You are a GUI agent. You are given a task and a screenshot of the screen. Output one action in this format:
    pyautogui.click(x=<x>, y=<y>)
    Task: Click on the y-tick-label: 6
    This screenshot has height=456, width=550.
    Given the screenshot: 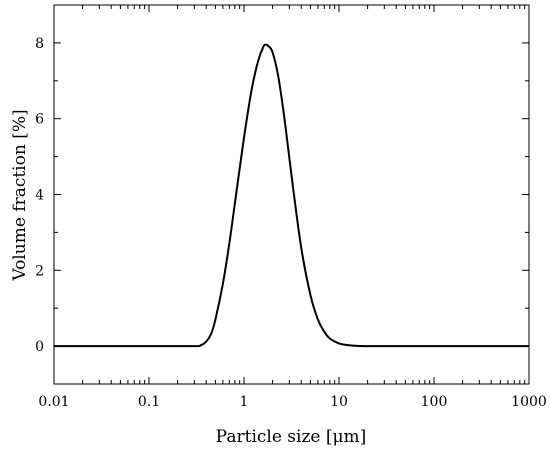 What is the action you would take?
    pyautogui.click(x=39, y=120)
    